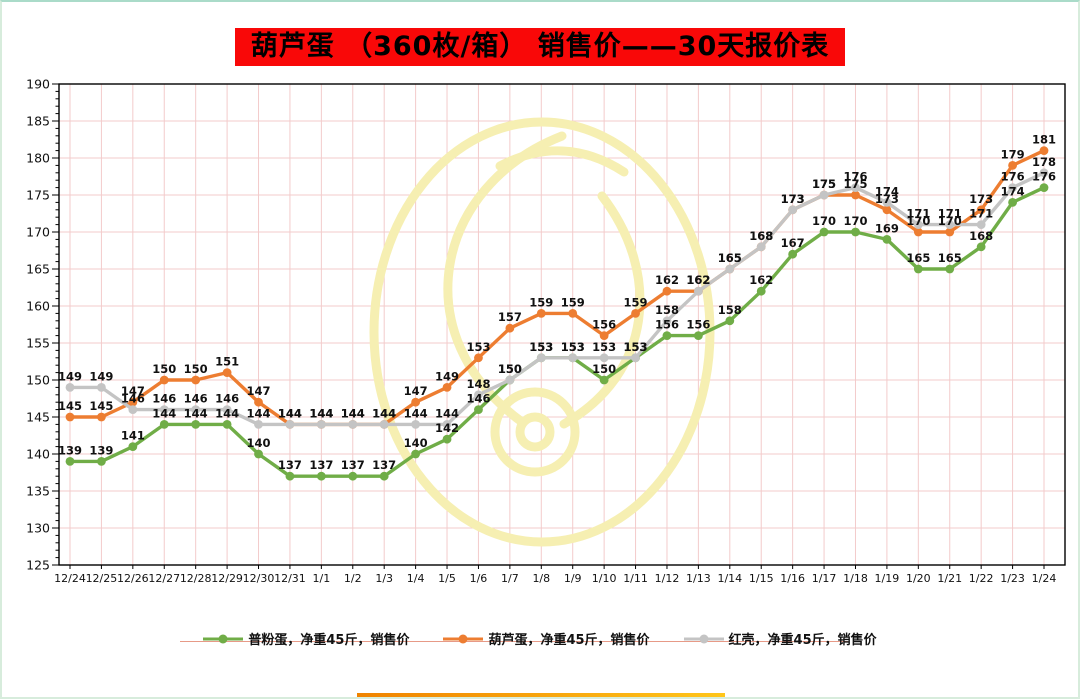 The width and height of the screenshot is (1080, 699). Describe the element at coordinates (38, 565) in the screenshot. I see `svg-text: 125` at that location.